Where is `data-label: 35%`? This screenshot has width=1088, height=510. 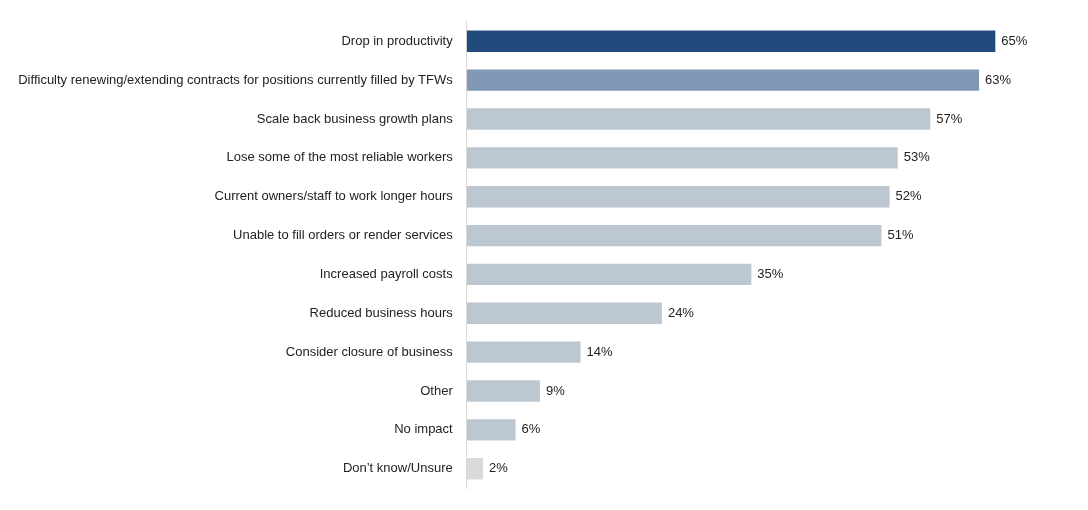 data-label: 35% is located at coordinates (770, 274).